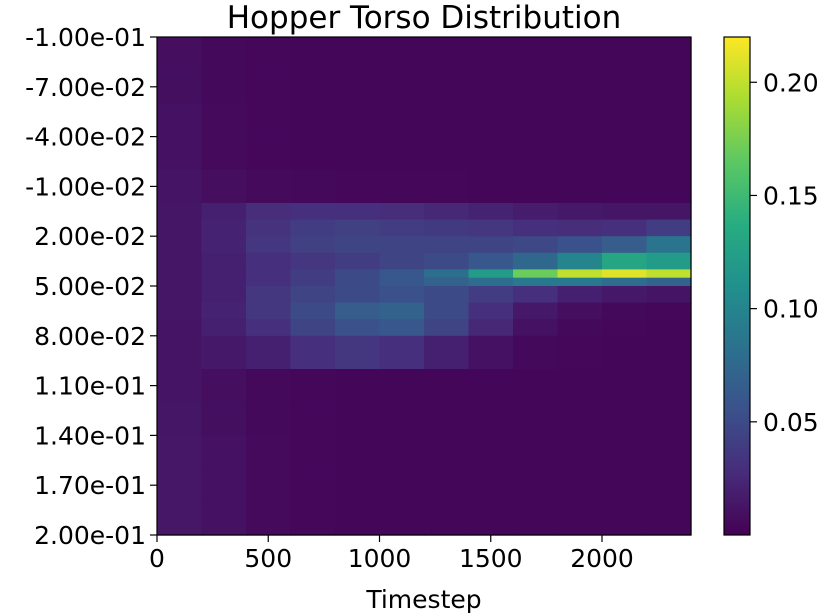 This screenshot has height=615, width=830. What do you see at coordinates (157, 558) in the screenshot?
I see `x-tick-label: 0` at bounding box center [157, 558].